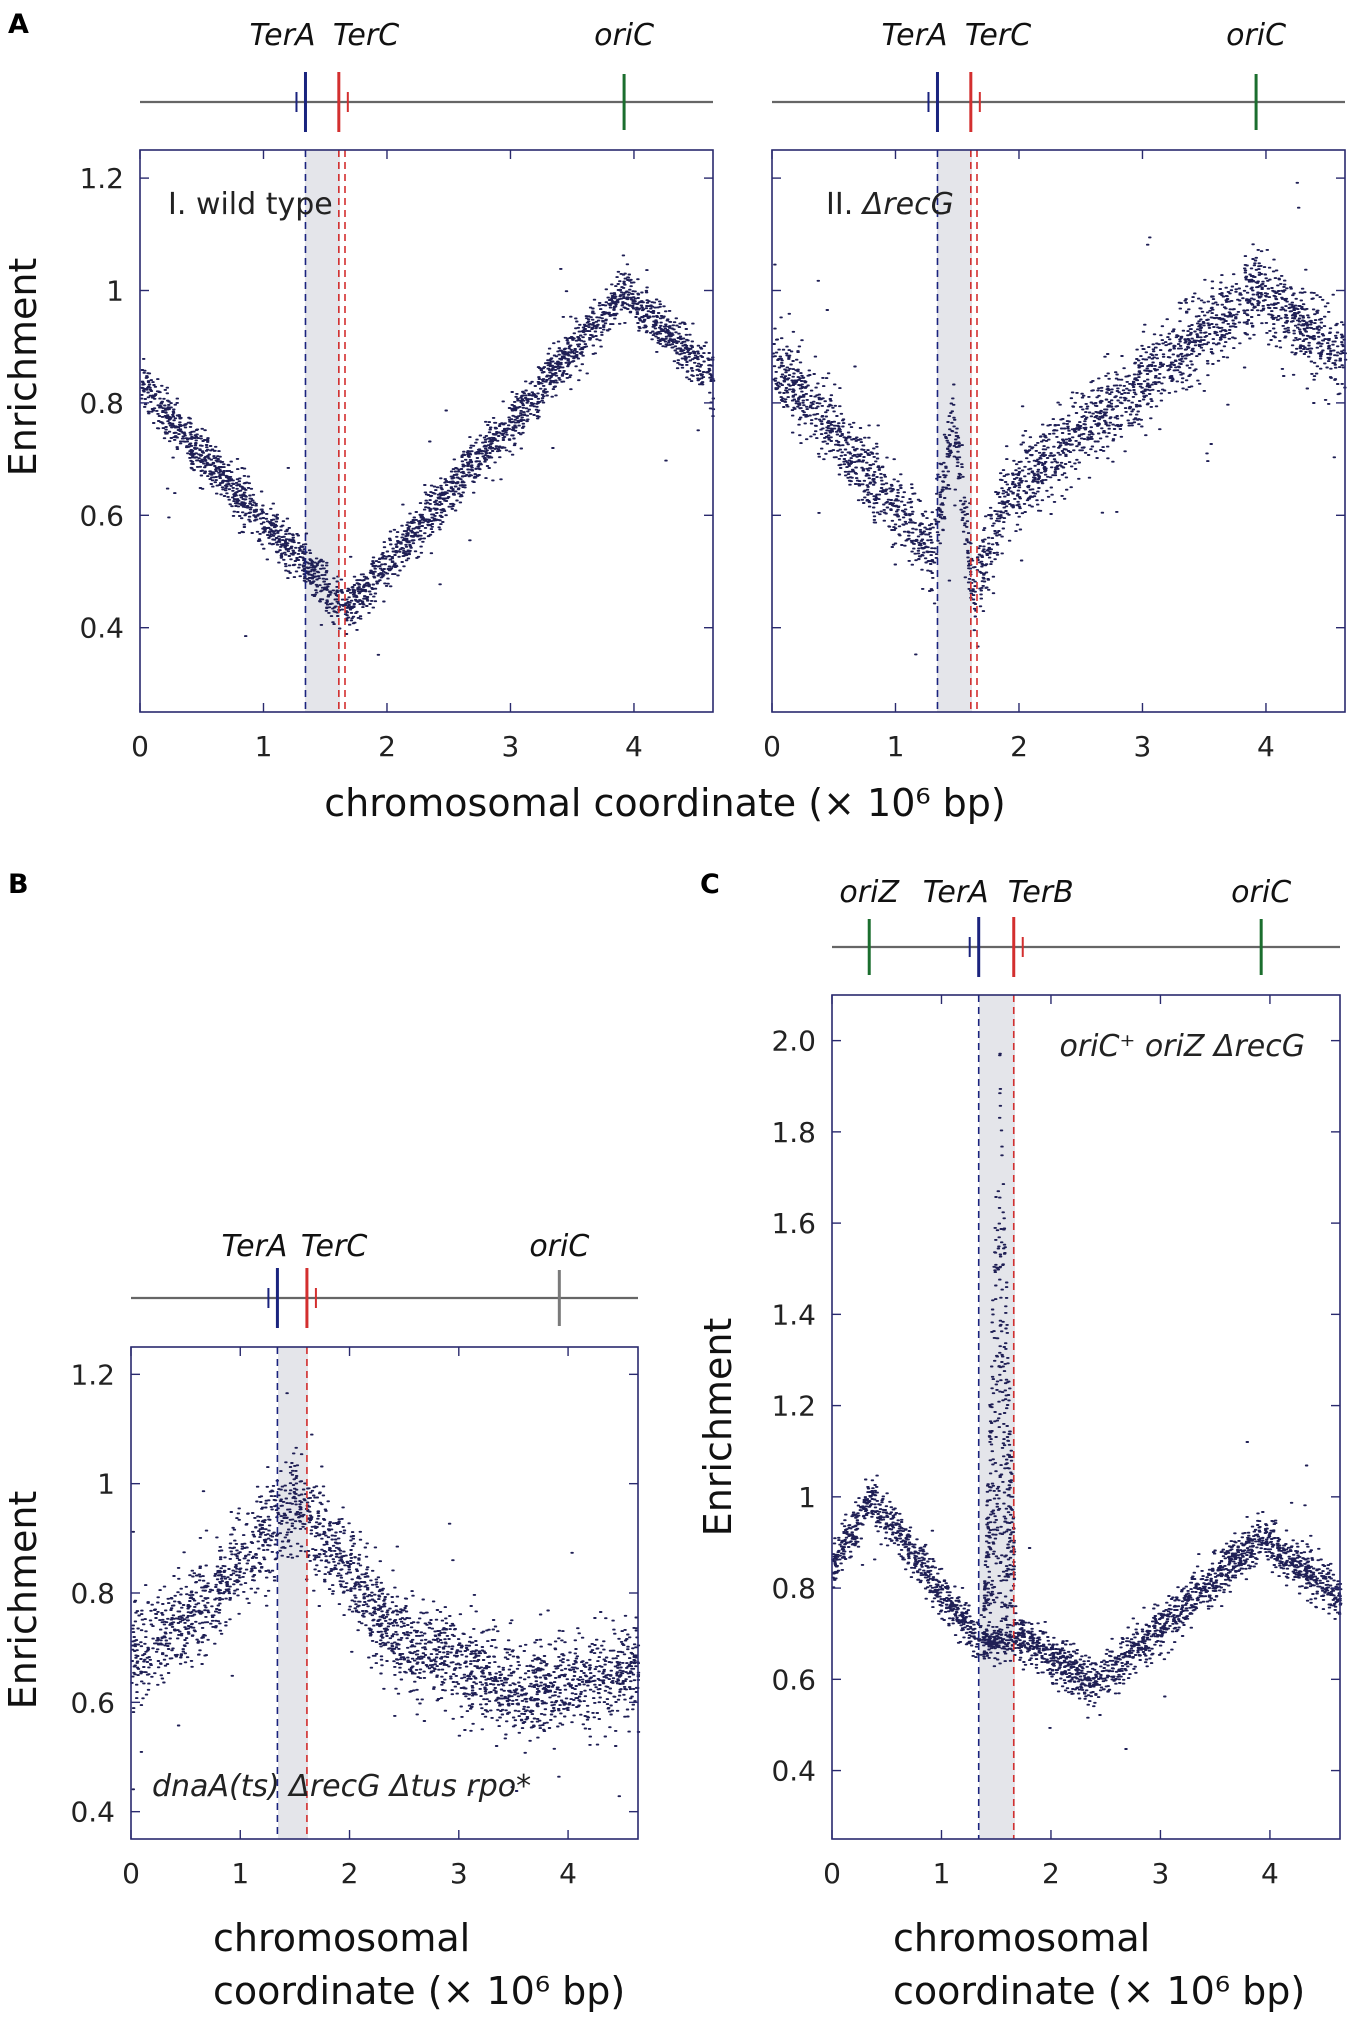 The image size is (1351, 2019). I want to click on y-tick-label-b-3: 1, so click(106, 1484).